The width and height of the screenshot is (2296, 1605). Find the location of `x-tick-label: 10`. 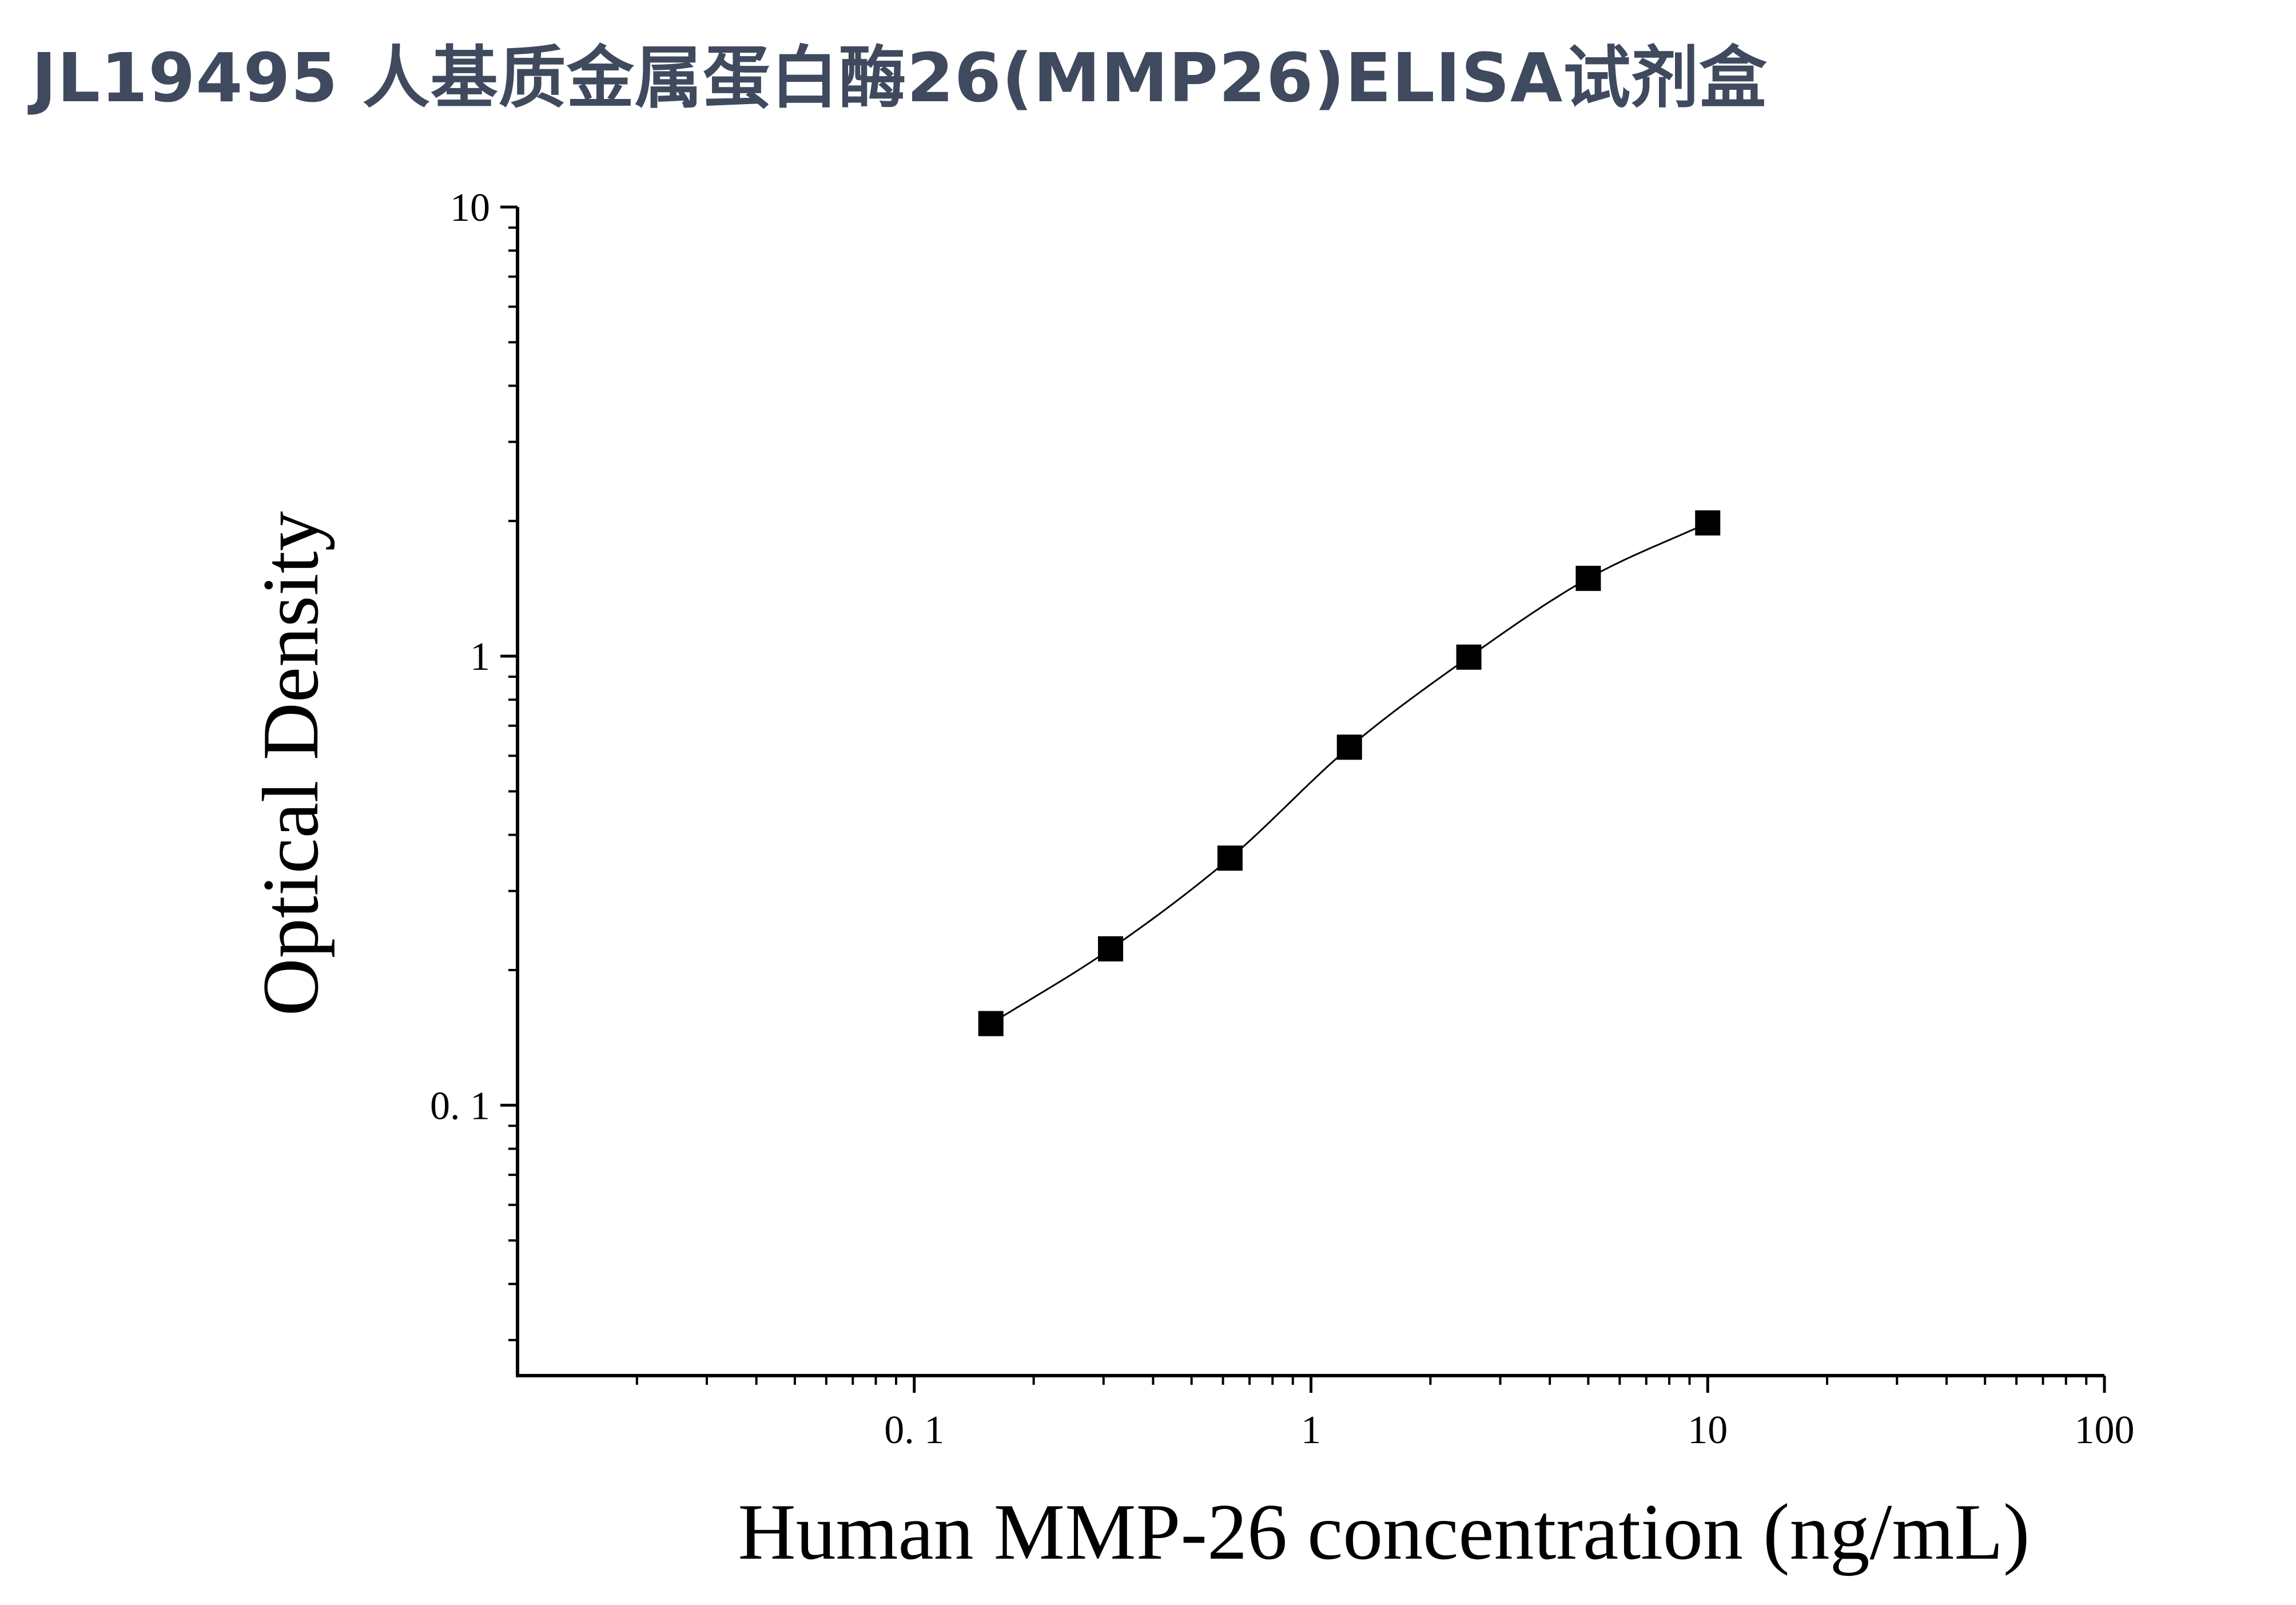

x-tick-label: 10 is located at coordinates (1708, 1430).